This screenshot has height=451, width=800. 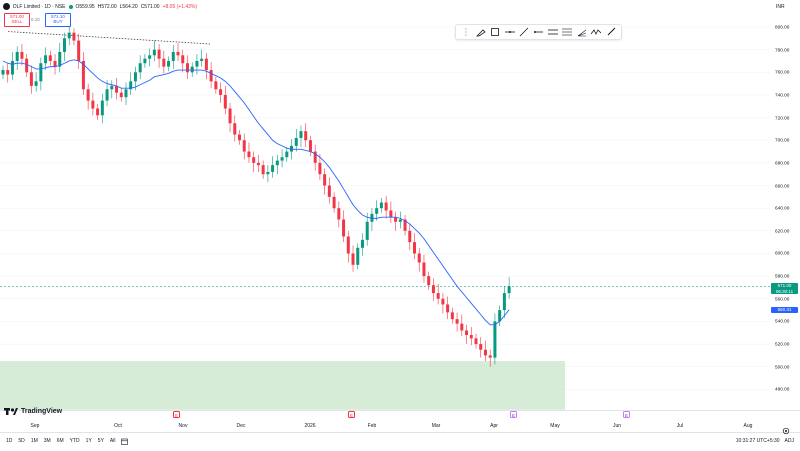 I want to click on currency-label: INR, so click(x=780, y=7).